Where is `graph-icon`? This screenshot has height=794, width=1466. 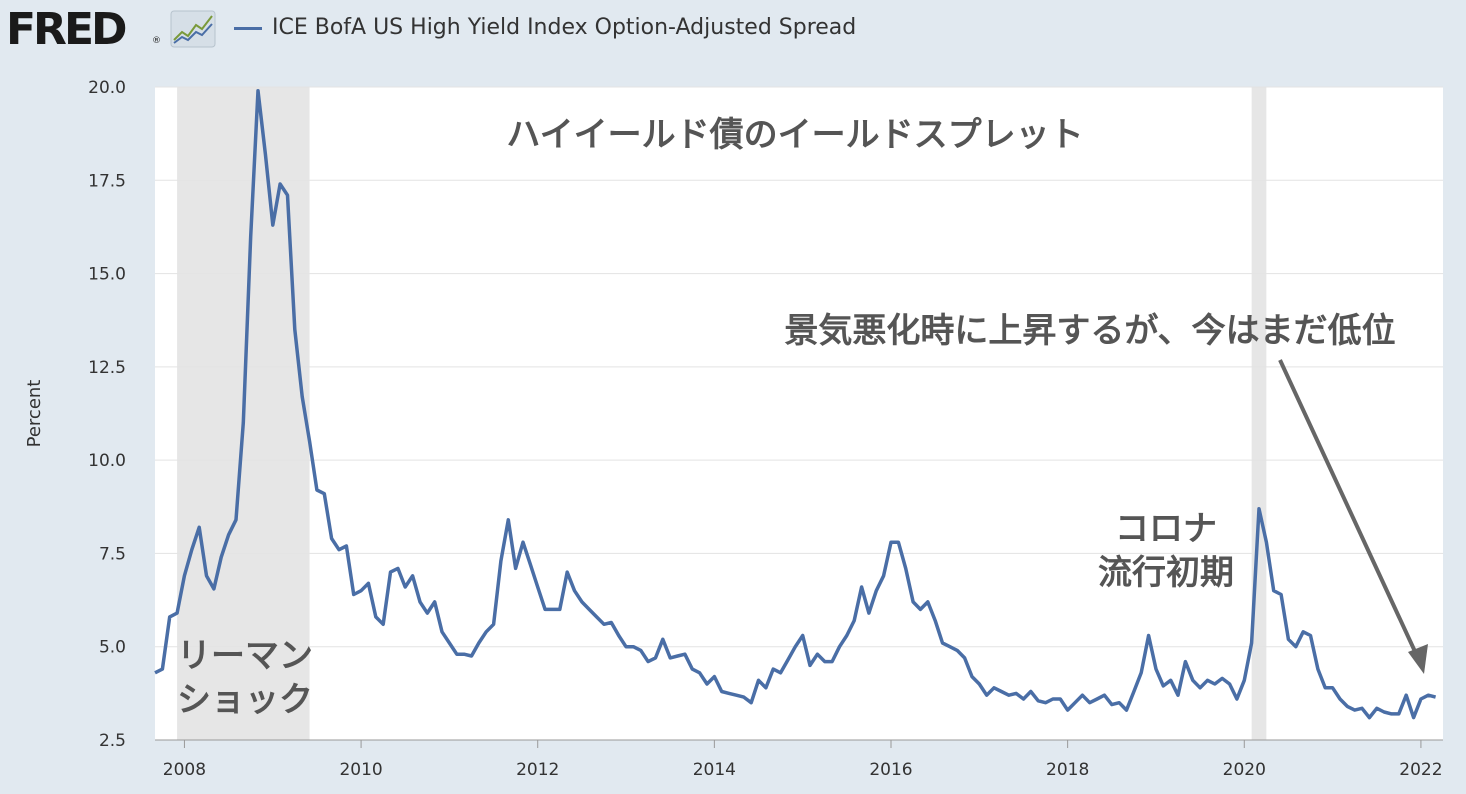 graph-icon is located at coordinates (193, 29).